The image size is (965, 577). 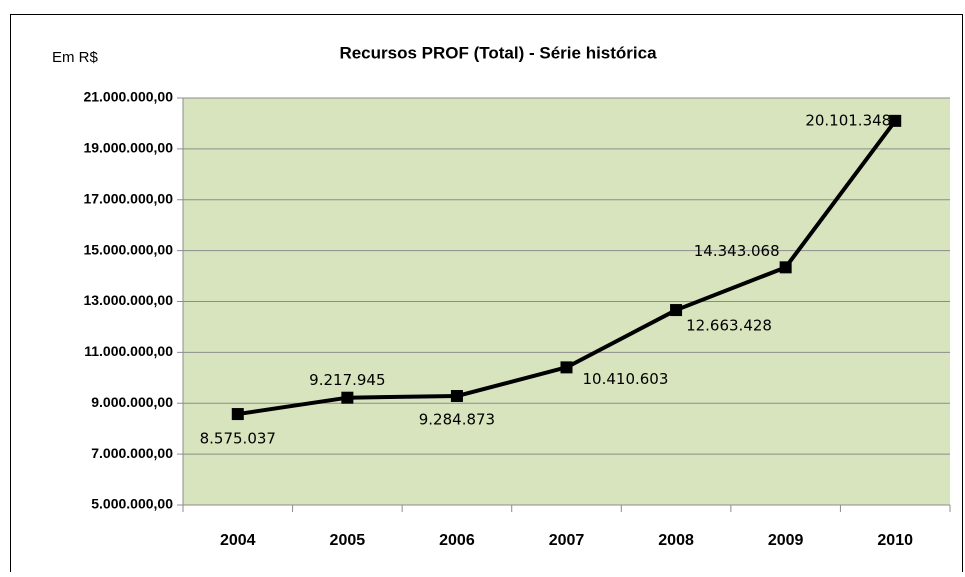 What do you see at coordinates (132, 504) in the screenshot?
I see `y-tick-label: 5.000.000,00` at bounding box center [132, 504].